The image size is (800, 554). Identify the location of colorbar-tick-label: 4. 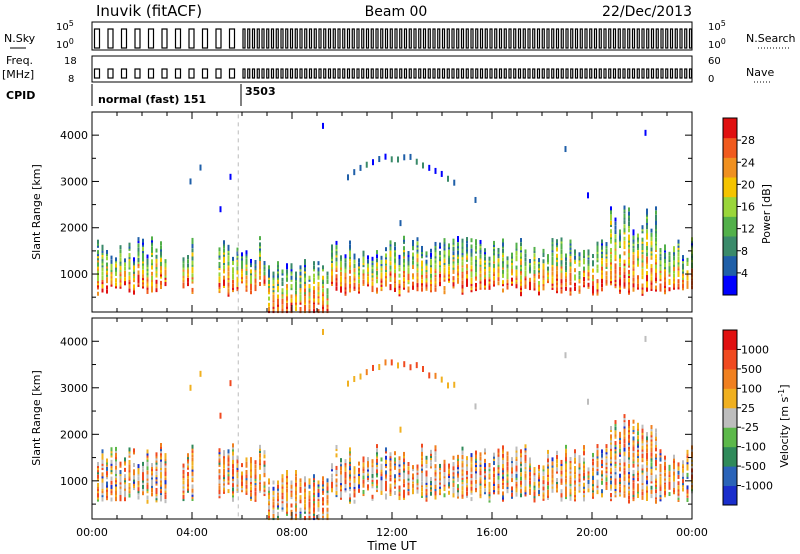
(744, 273).